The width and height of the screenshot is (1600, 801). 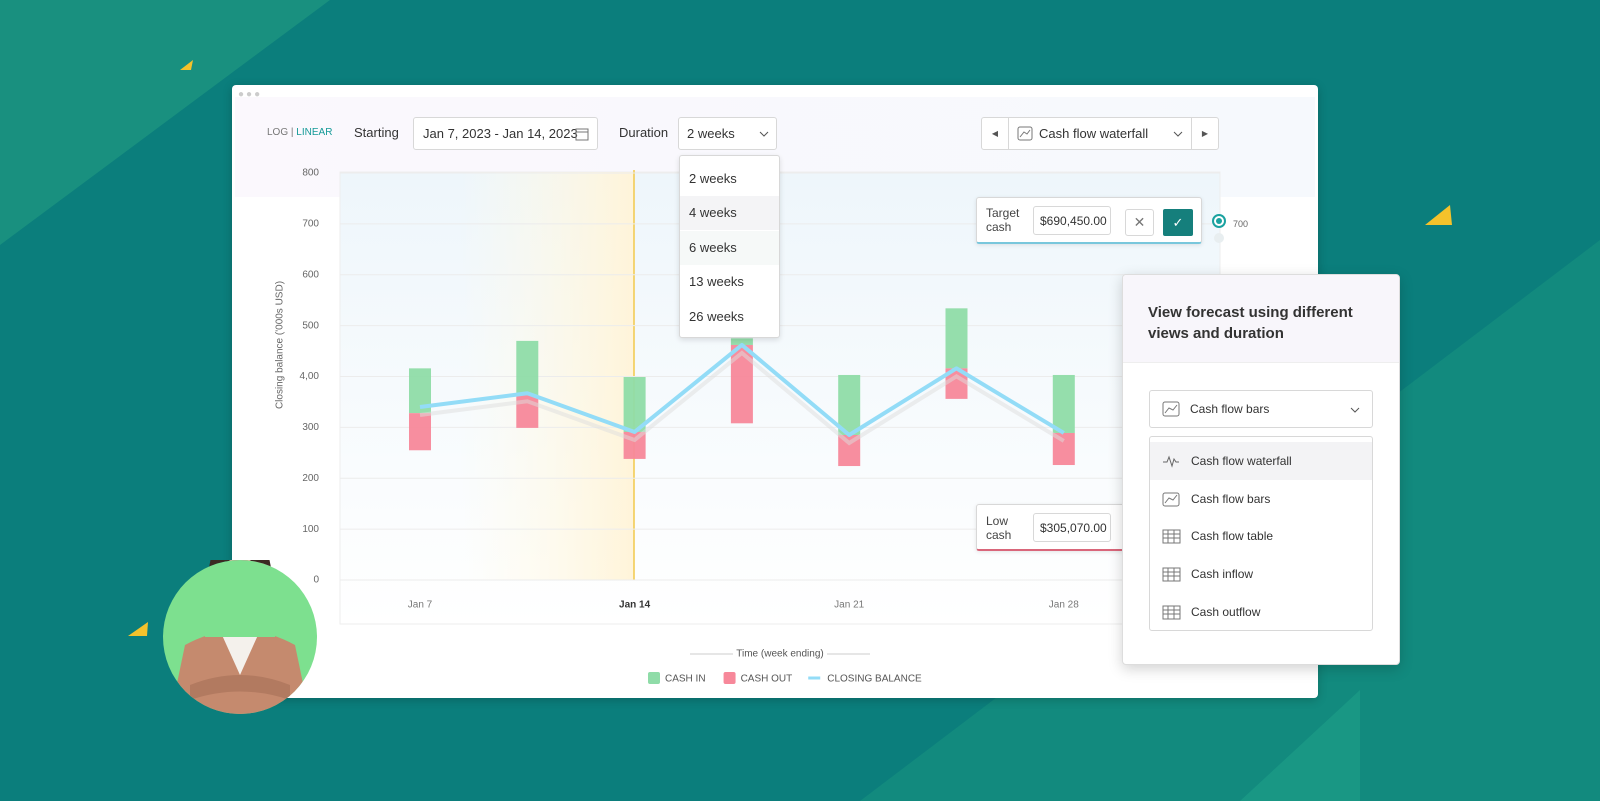 What do you see at coordinates (1222, 574) in the screenshot?
I see `view-option-label: Cash inflow` at bounding box center [1222, 574].